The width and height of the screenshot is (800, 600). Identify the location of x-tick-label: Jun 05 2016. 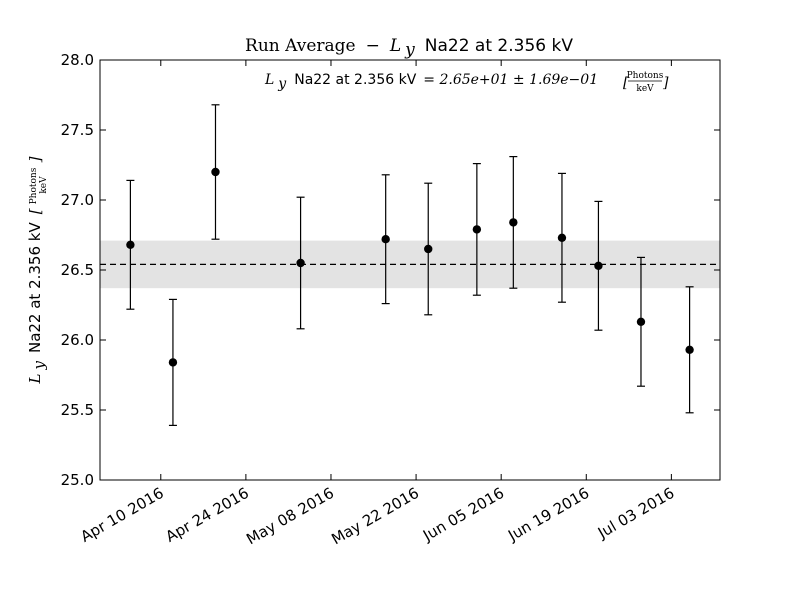
(463, 514).